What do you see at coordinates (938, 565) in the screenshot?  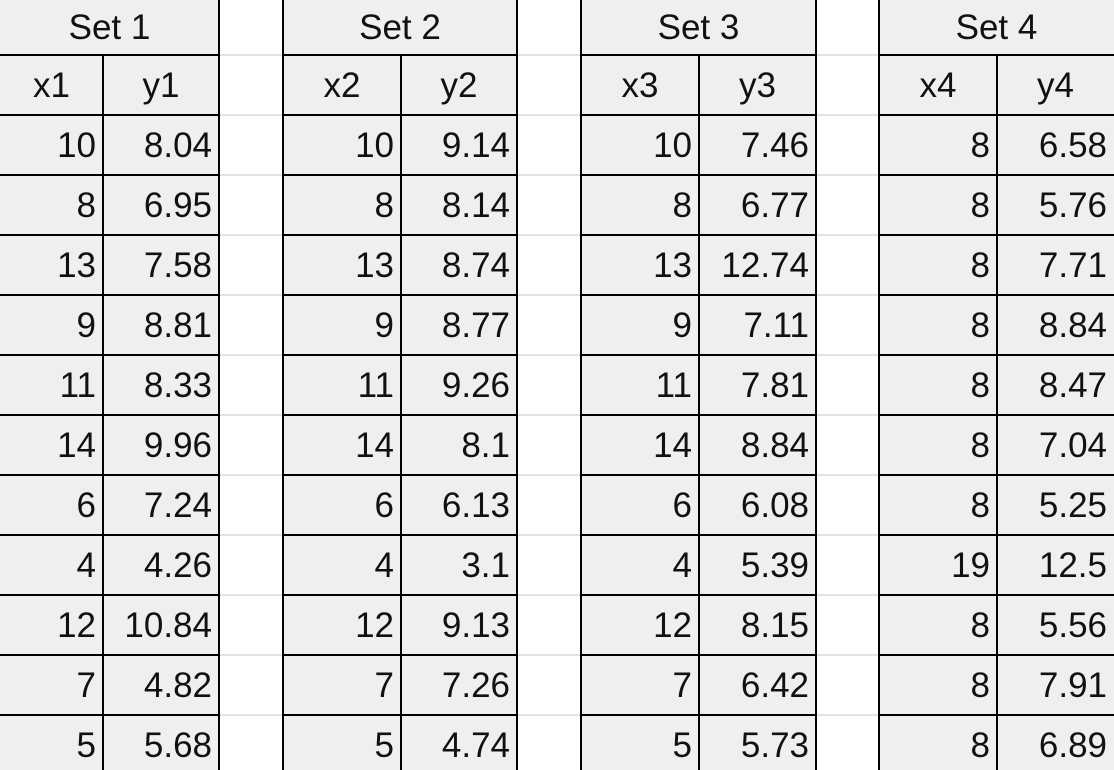 I see `x-value-cell: 19` at bounding box center [938, 565].